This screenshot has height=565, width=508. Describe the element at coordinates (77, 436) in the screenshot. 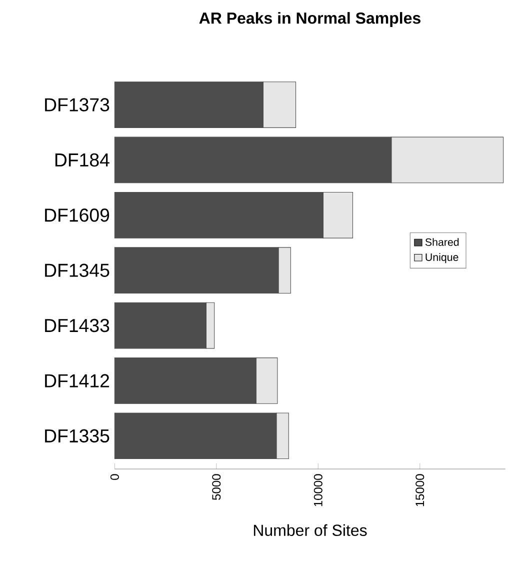

I see `y-tick-label: DF1335` at that location.